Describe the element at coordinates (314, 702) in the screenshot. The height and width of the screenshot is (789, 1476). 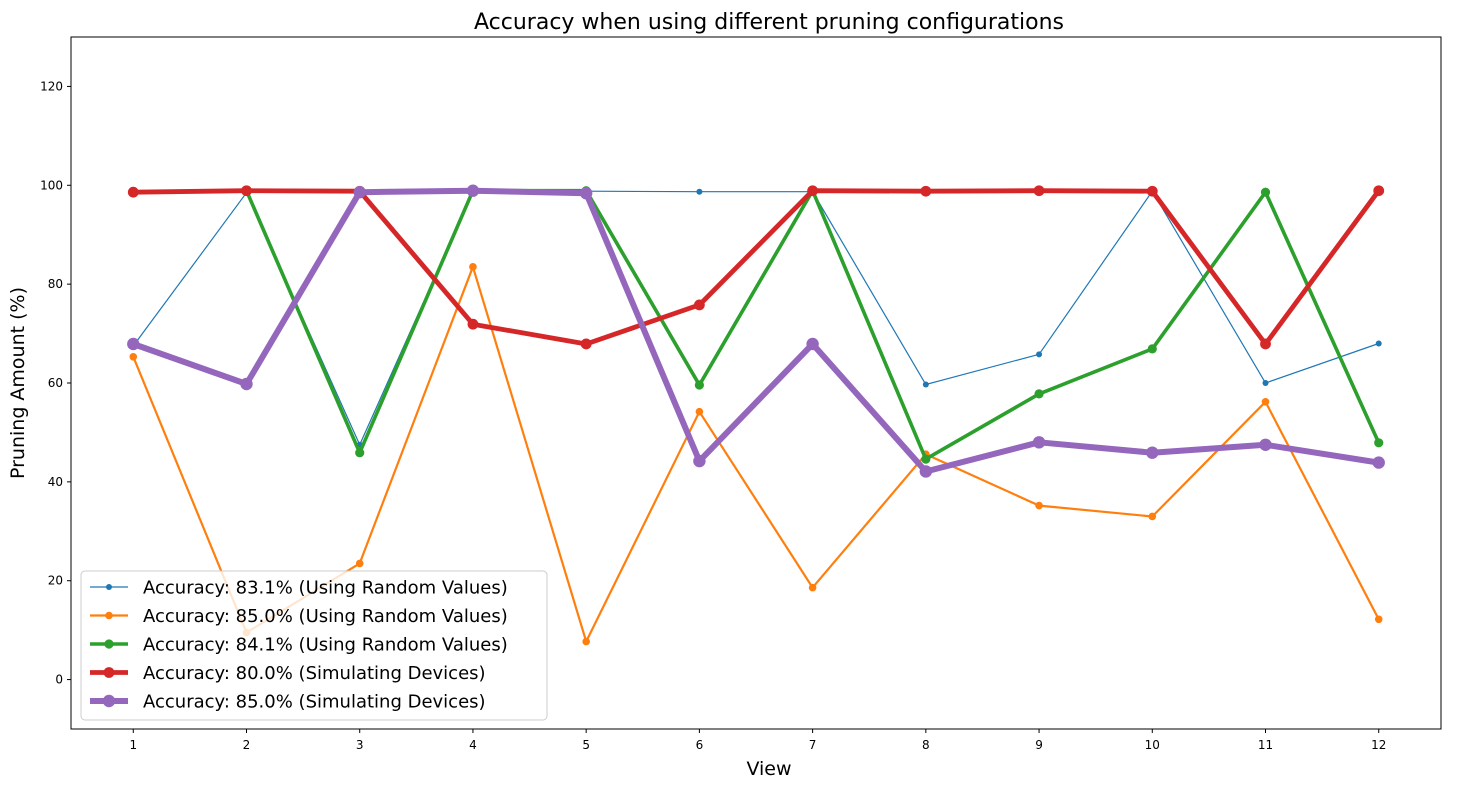
I see `legend-label: Accuracy: 85.0% (Simulating Devices)` at that location.